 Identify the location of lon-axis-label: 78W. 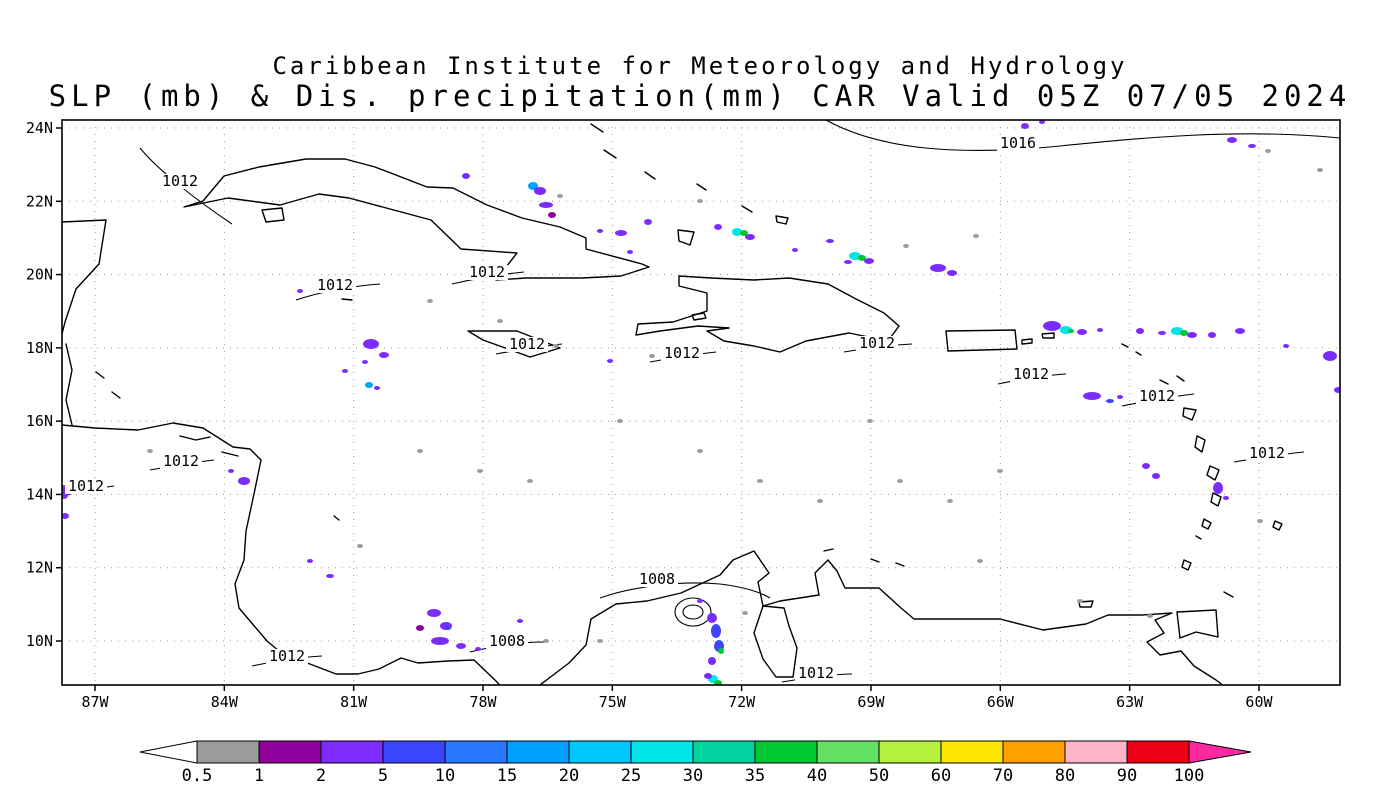
(483, 702).